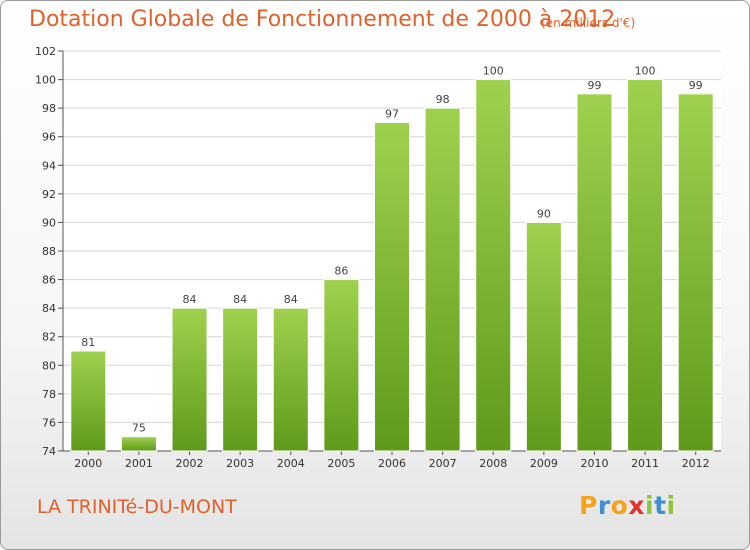 This screenshot has height=550, width=750. I want to click on bar-value-label: 75, so click(139, 428).